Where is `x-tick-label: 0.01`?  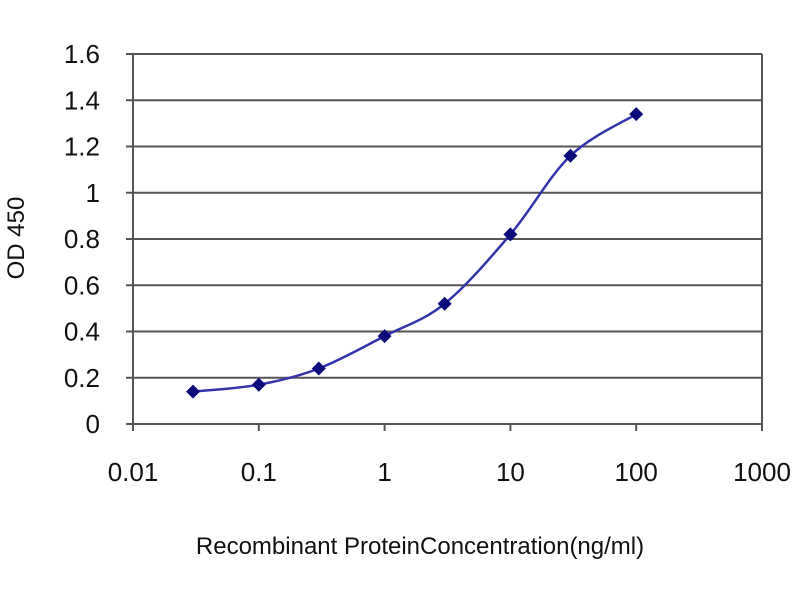
x-tick-label: 0.01 is located at coordinates (133, 472).